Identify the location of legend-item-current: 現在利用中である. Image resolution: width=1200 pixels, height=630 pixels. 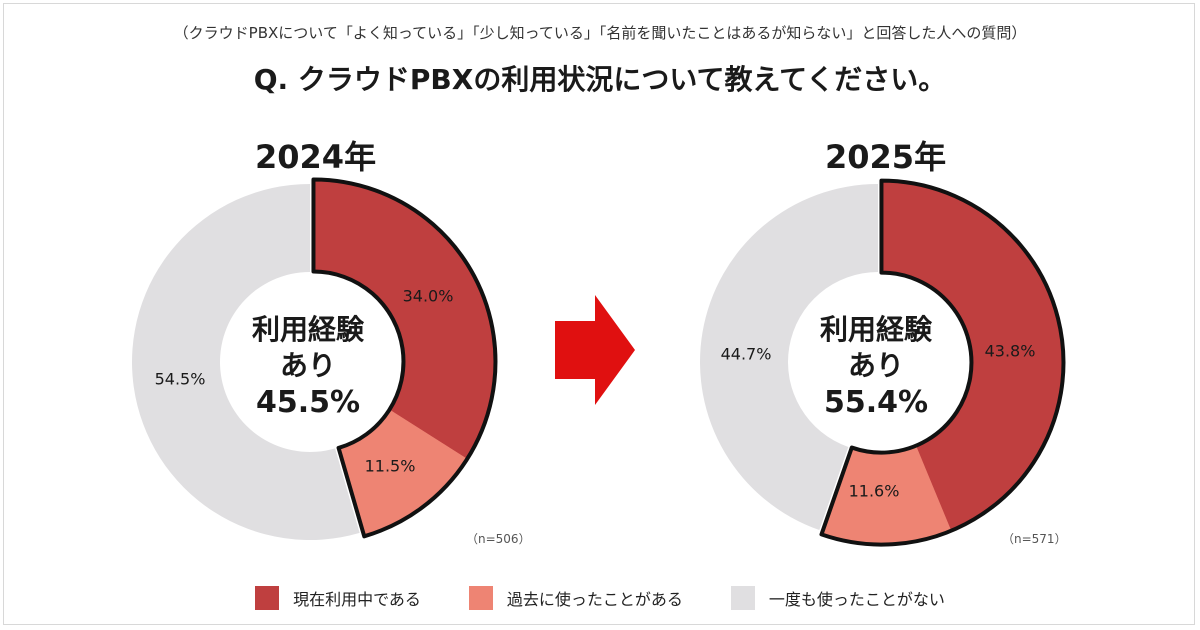
(338, 598).